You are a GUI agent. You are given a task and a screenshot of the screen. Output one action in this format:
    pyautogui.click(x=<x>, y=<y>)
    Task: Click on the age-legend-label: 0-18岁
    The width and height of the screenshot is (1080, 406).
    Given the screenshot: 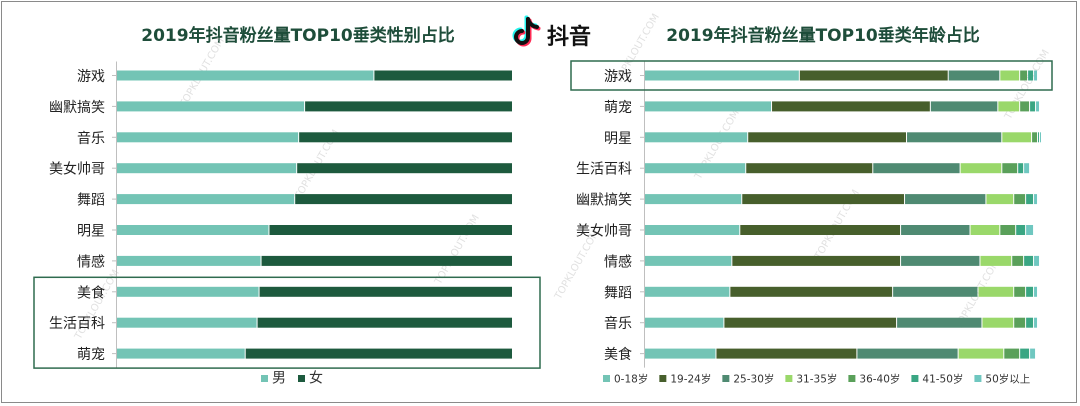 What is the action you would take?
    pyautogui.click(x=631, y=379)
    